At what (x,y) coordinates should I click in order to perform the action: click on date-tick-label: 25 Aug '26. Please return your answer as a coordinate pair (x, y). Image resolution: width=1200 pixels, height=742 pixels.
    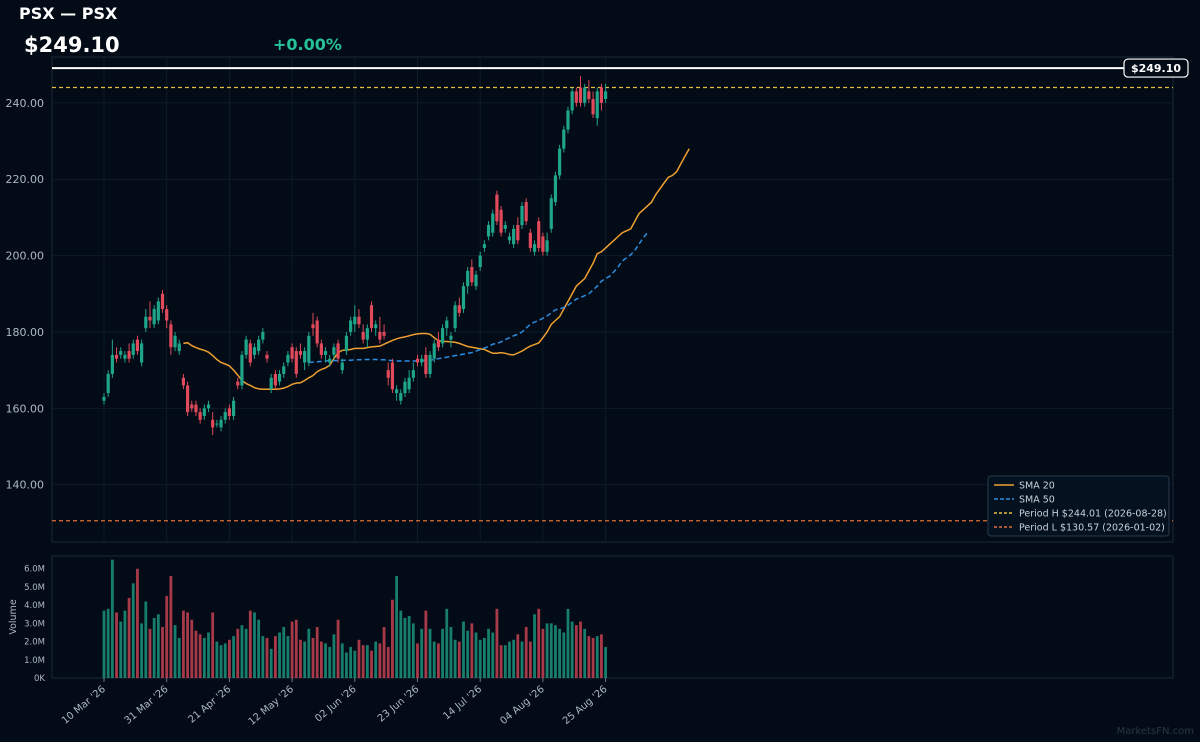
    Looking at the image, I should click on (585, 705).